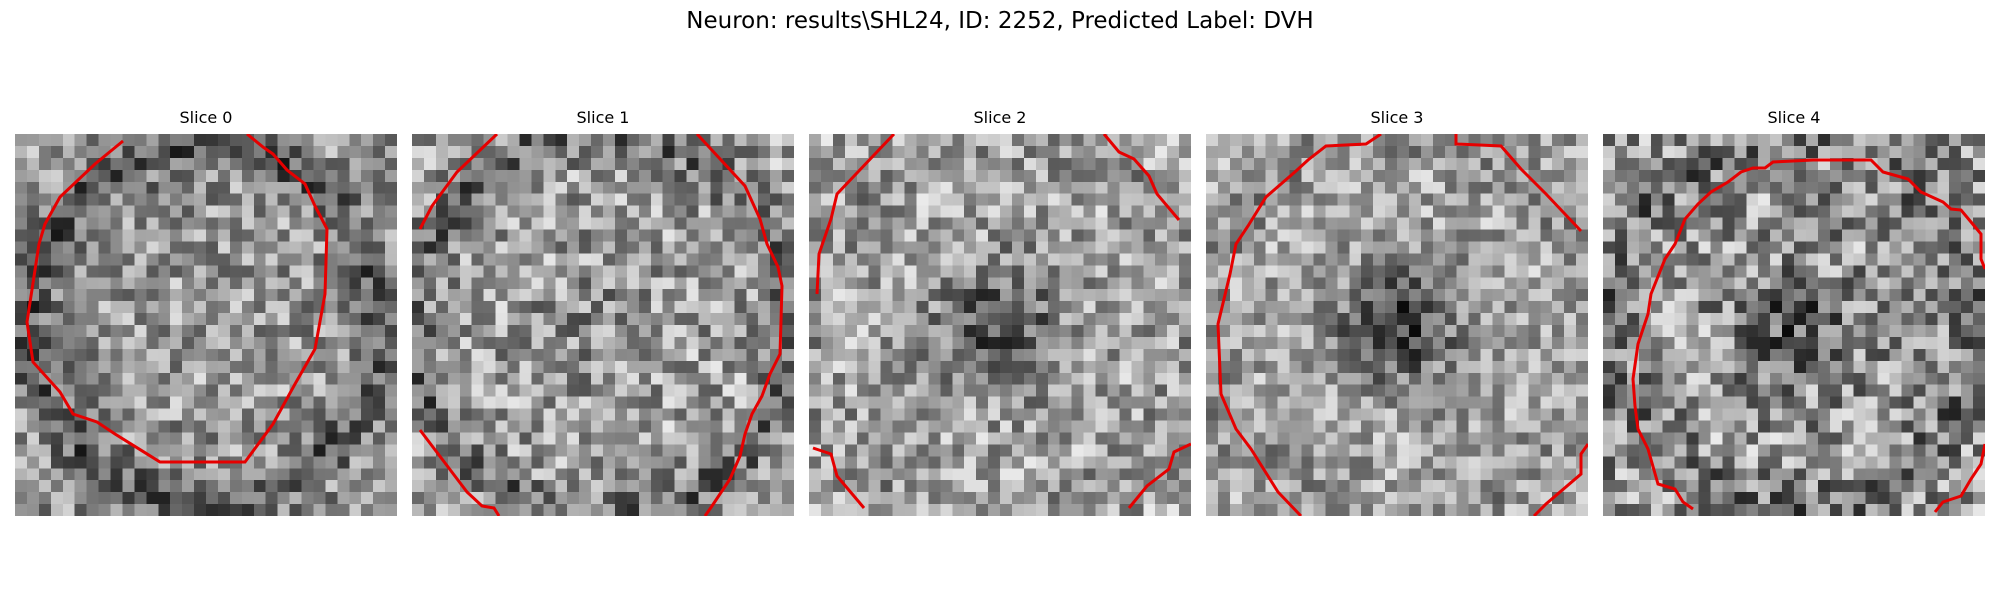  I want to click on slice-2-image, so click(1000, 325).